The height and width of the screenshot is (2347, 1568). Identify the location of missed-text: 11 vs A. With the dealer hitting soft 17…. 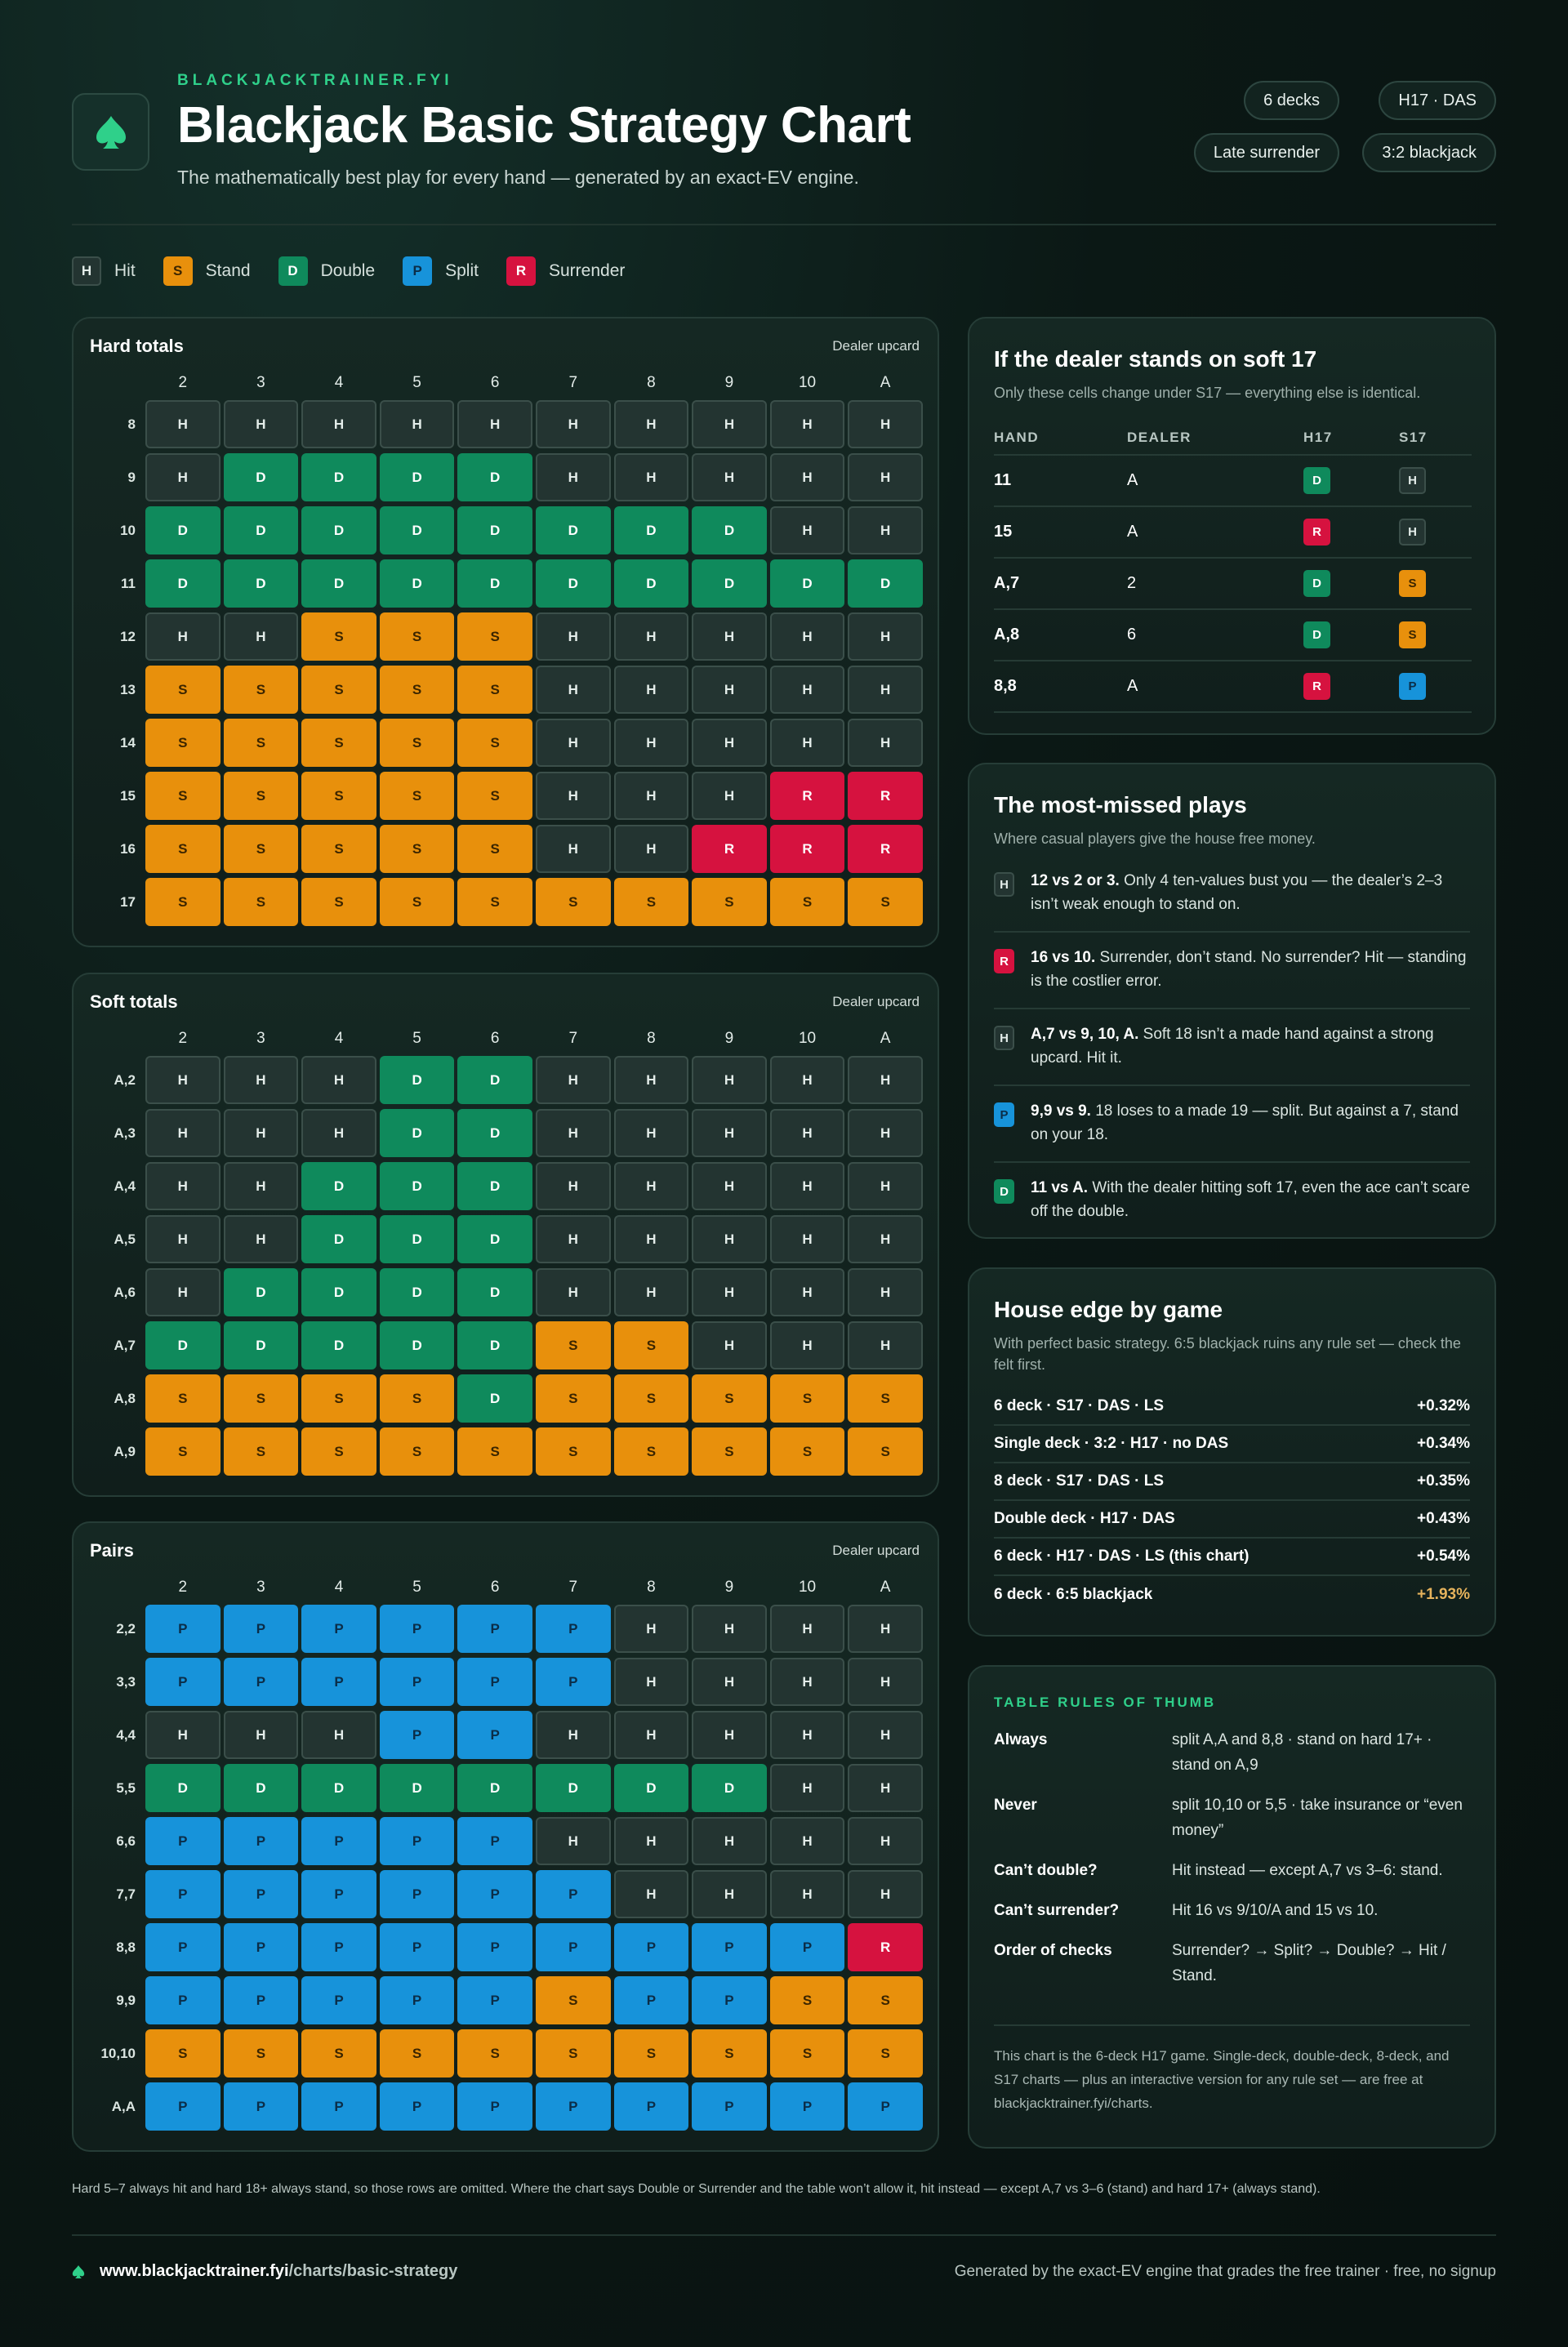
(1250, 1199).